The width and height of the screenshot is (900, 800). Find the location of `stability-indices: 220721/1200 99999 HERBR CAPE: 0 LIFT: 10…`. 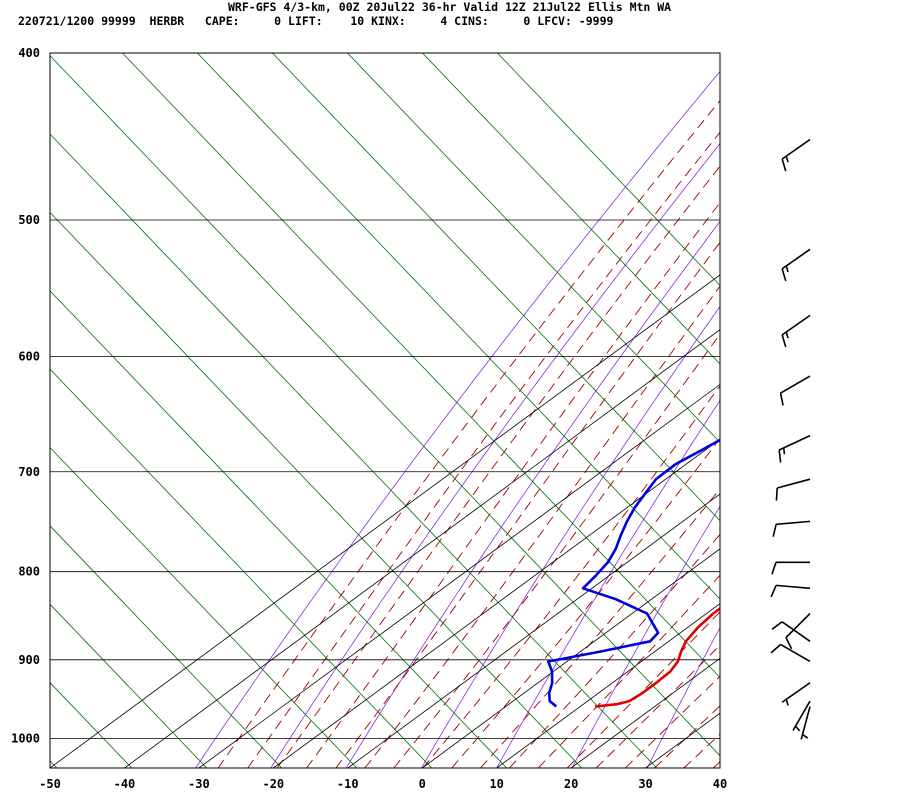

stability-indices: 220721/1200 99999 HERBR CAPE: 0 LIFT: 10… is located at coordinates (316, 21).